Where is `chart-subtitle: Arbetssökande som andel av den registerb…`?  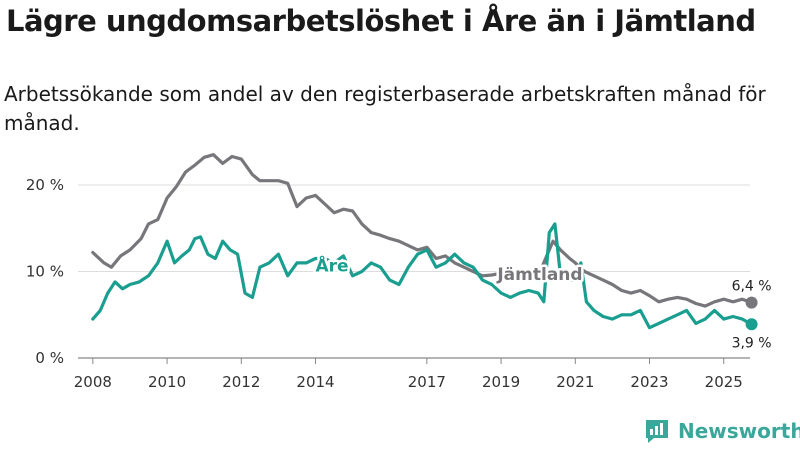
chart-subtitle: Arbetssökande som andel av den registerb… is located at coordinates (385, 108).